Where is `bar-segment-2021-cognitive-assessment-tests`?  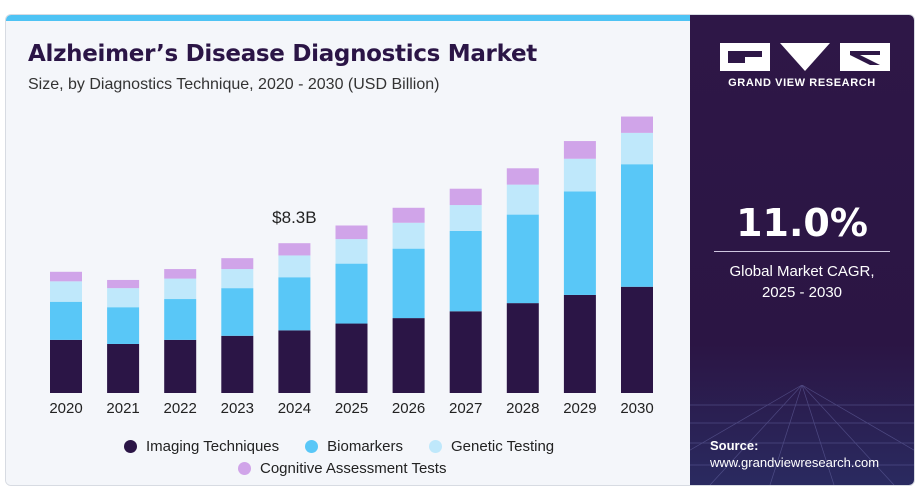
bar-segment-2021-cognitive-assessment-tests is located at coordinates (123, 284).